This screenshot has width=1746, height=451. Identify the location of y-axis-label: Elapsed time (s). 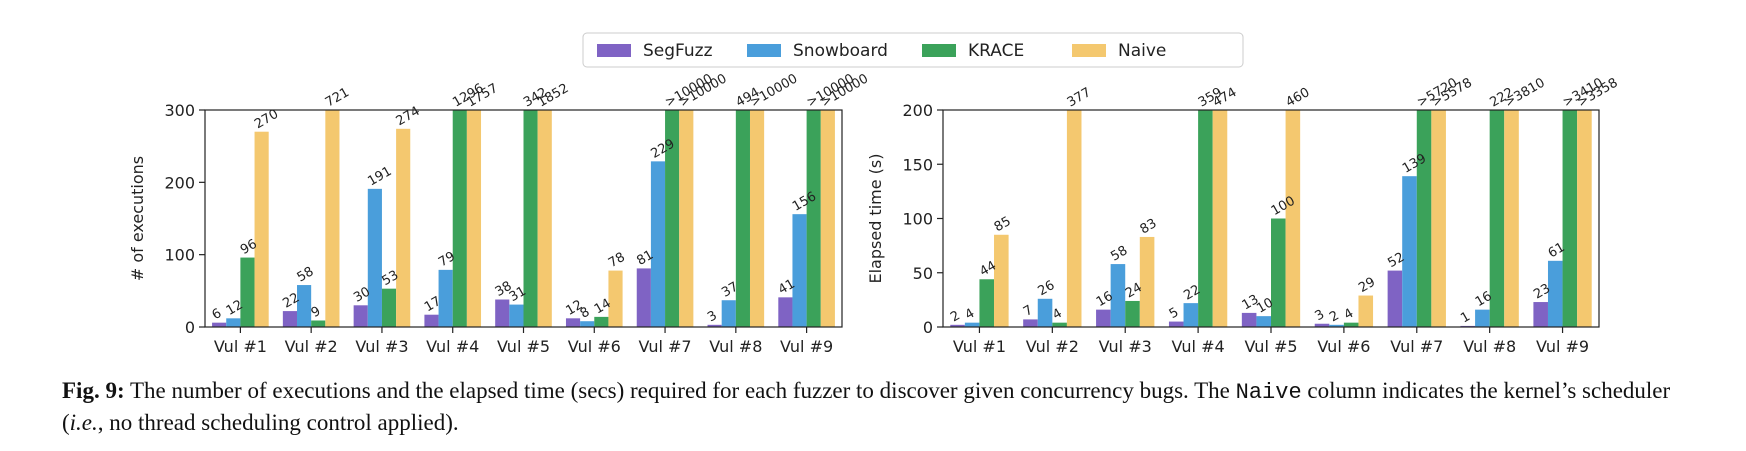
(875, 219).